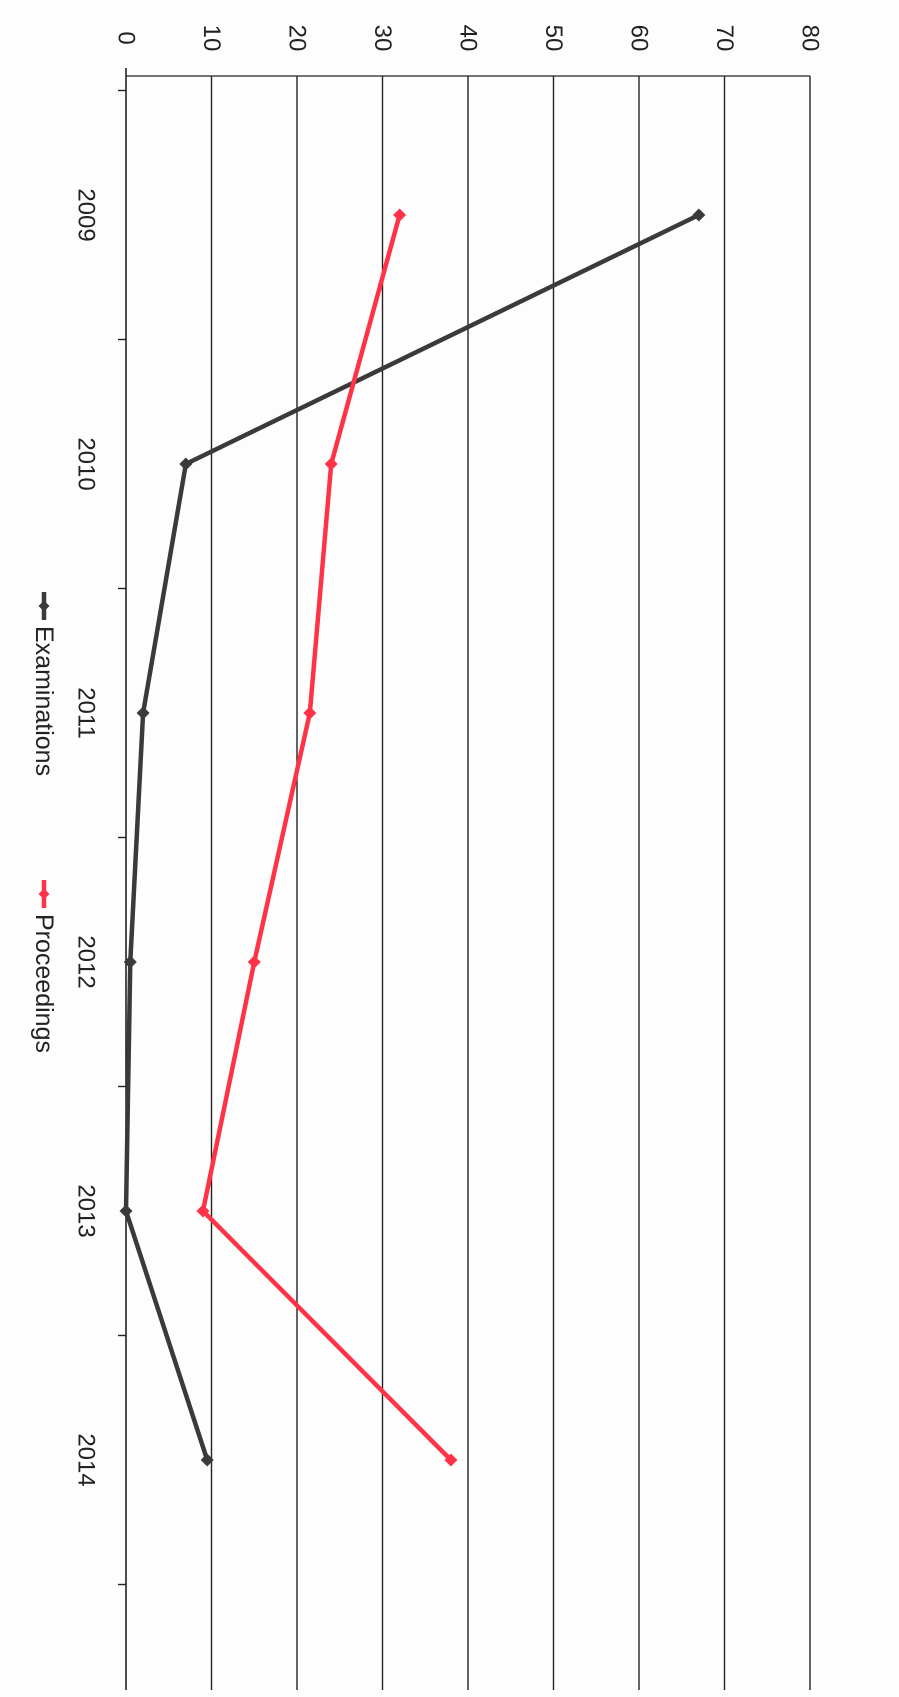 This screenshot has height=1697, width=899. What do you see at coordinates (44, 701) in the screenshot?
I see `legend-label-examinations: Examinations` at bounding box center [44, 701].